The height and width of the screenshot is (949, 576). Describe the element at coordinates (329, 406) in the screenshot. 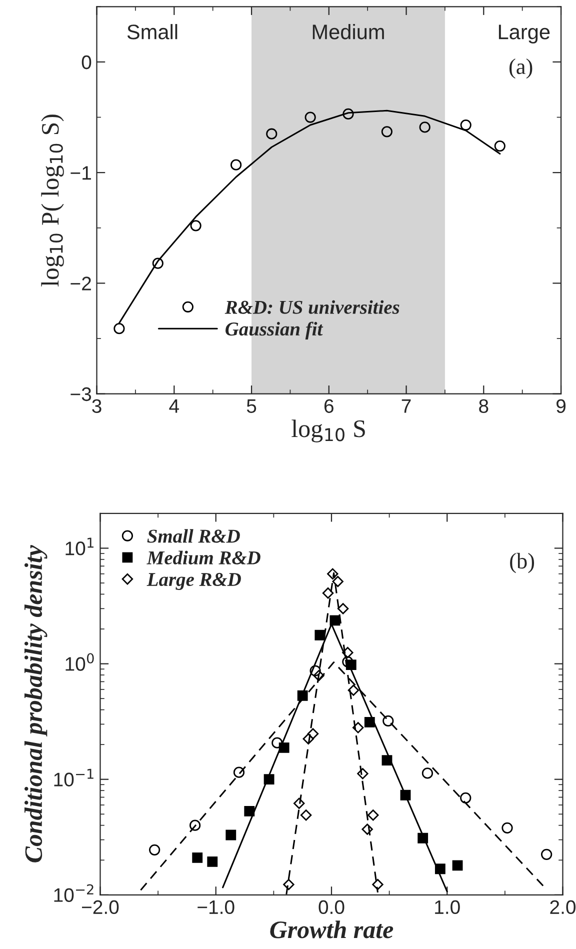

I see `x-tick-label: 6` at that location.